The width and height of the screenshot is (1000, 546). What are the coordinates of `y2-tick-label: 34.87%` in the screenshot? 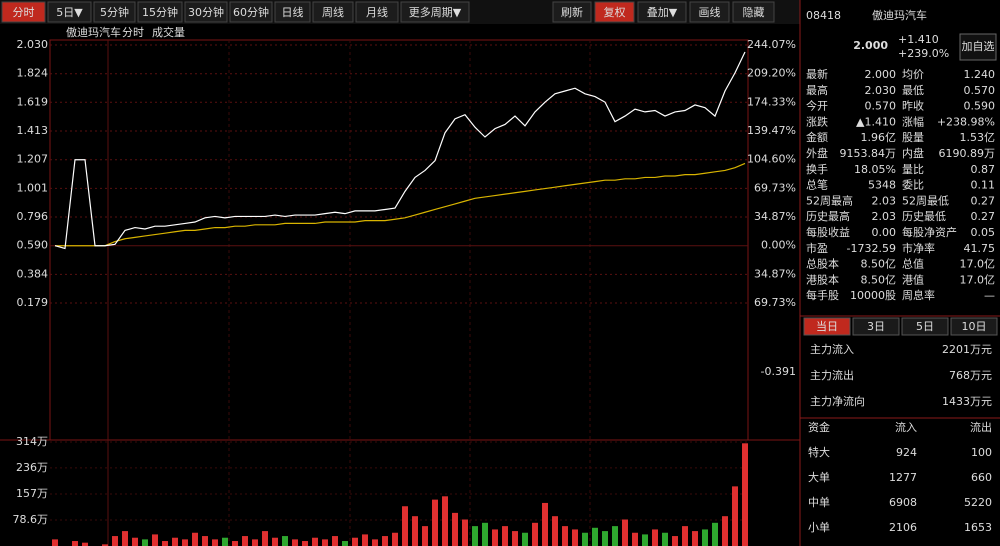 It's located at (775, 273).